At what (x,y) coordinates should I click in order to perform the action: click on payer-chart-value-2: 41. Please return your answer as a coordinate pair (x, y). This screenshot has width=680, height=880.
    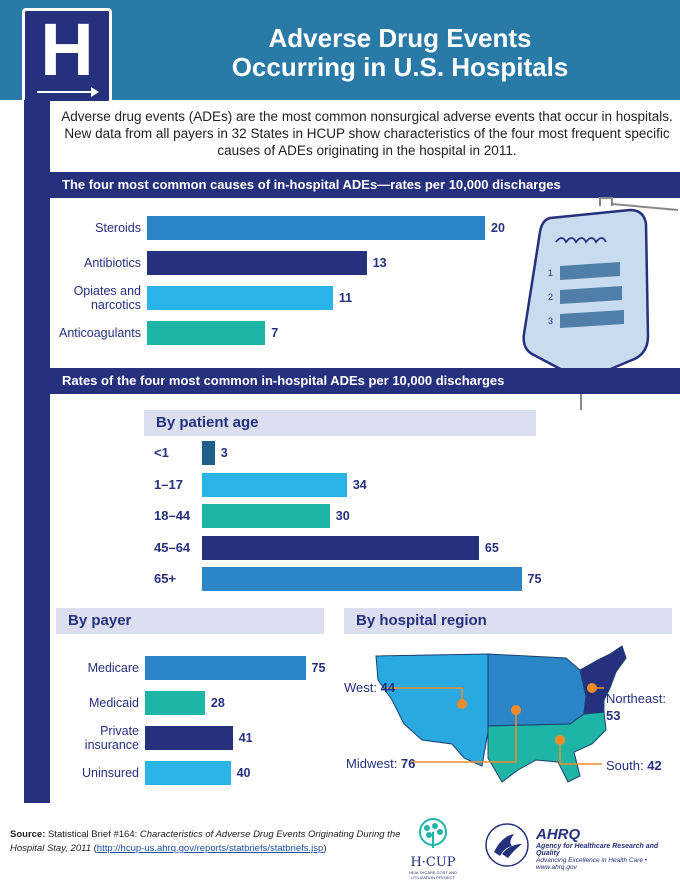
    Looking at the image, I should click on (245, 738).